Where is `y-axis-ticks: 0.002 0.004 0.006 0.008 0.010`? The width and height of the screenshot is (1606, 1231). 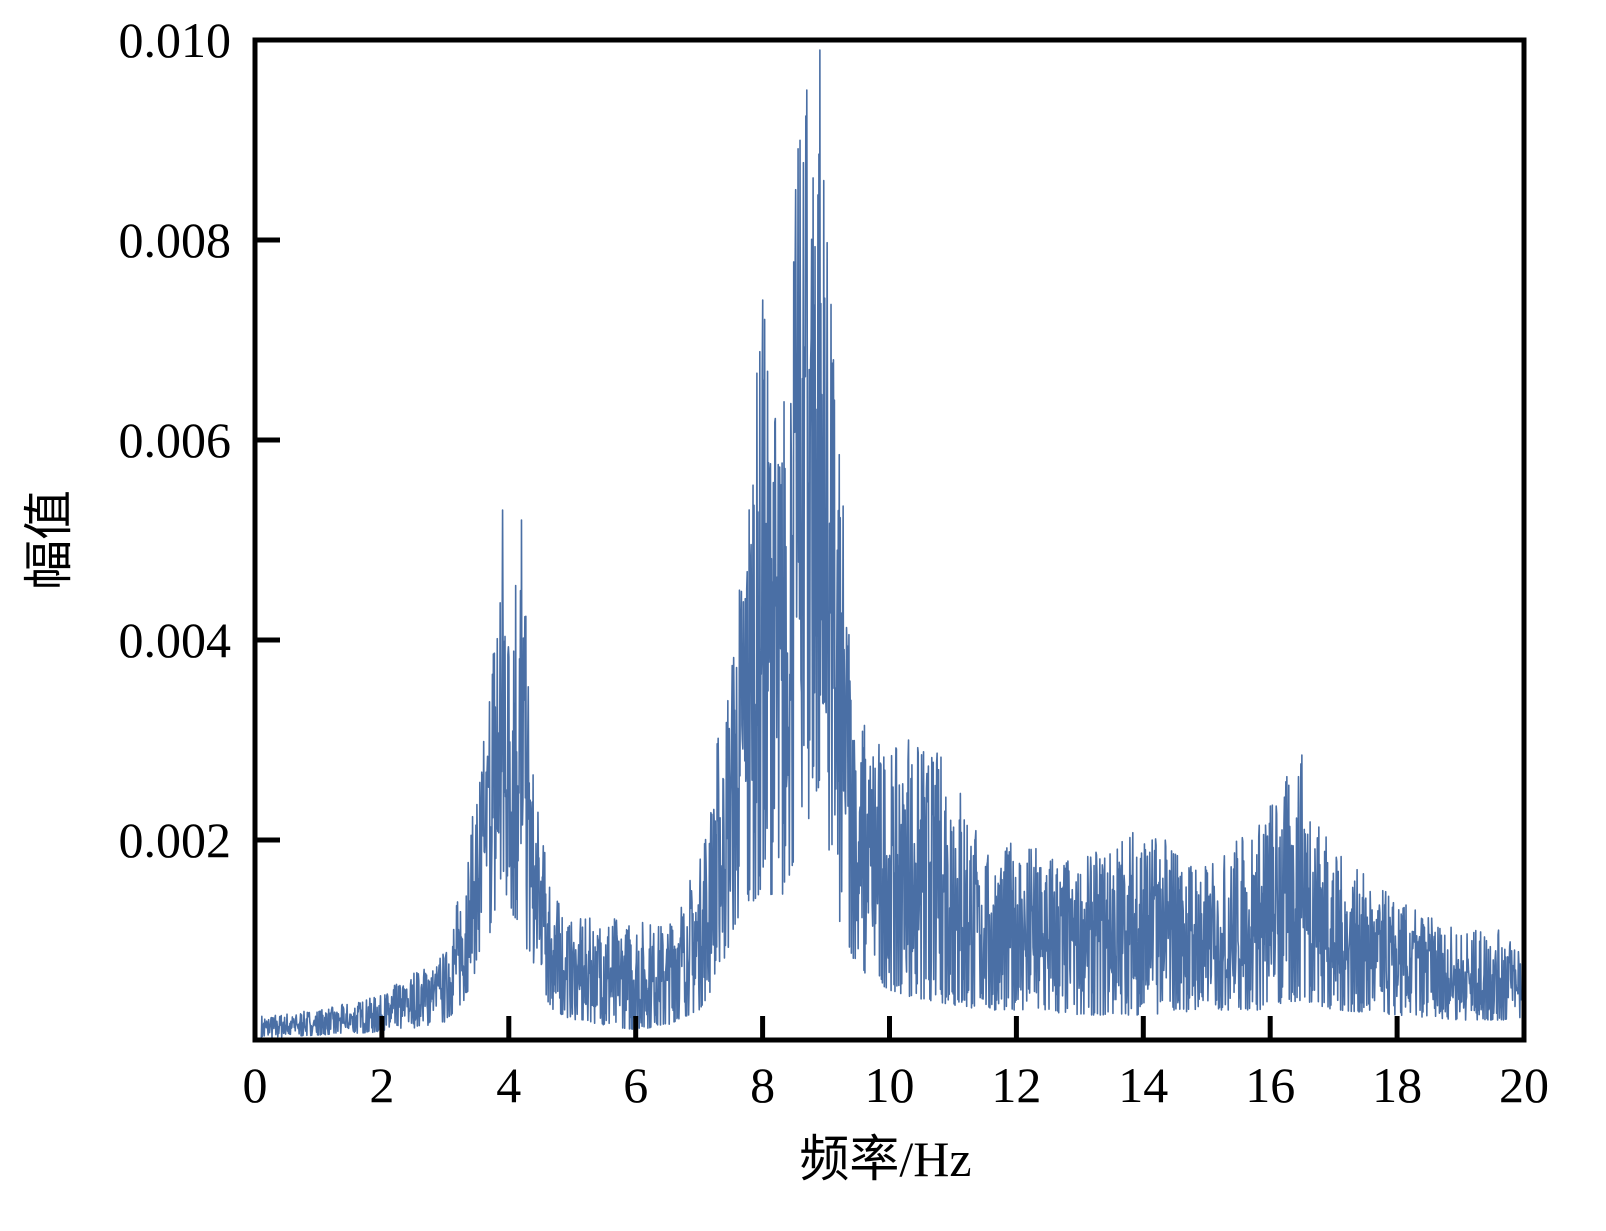 y-axis-ticks: 0.002 0.004 0.006 0.008 0.010 is located at coordinates (199, 440).